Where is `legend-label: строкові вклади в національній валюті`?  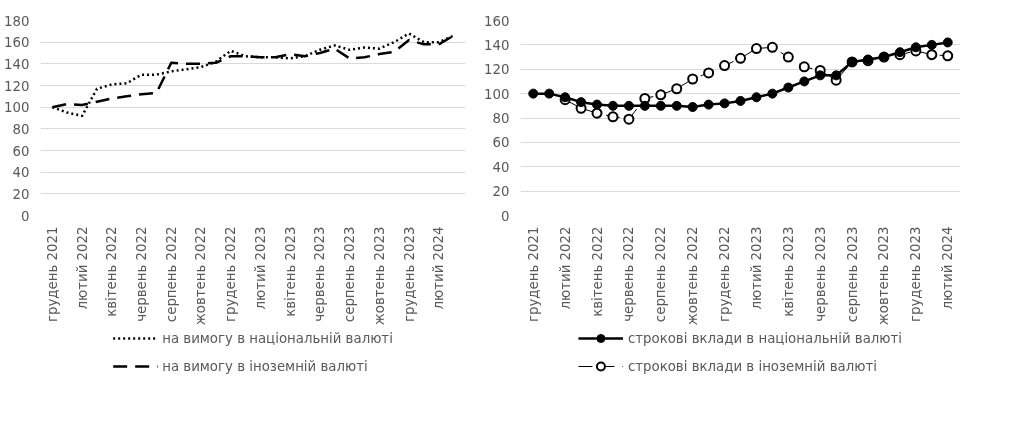 legend-label: строкові вклади в національній валюті is located at coordinates (765, 338).